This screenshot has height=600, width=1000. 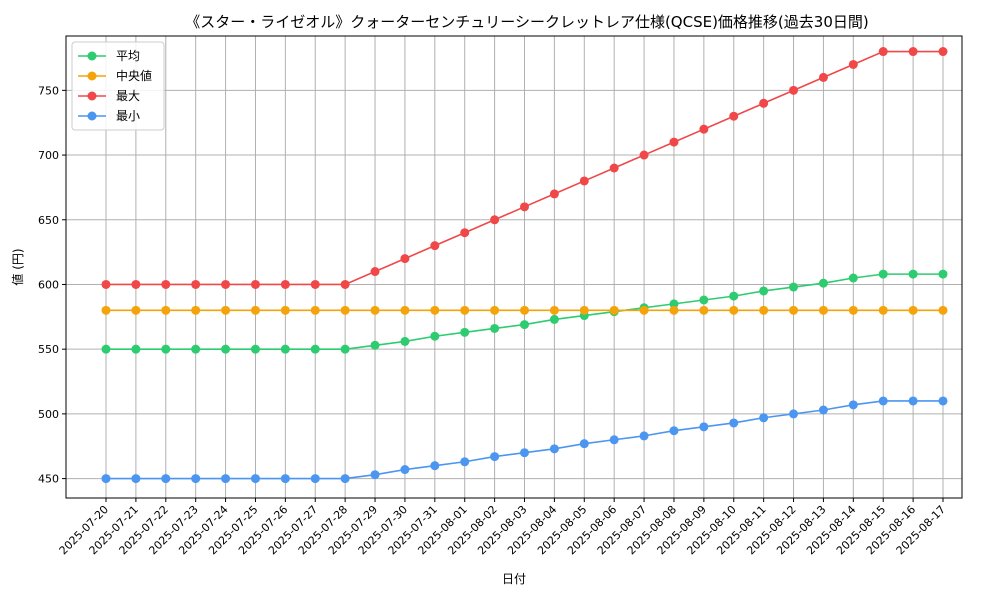 What do you see at coordinates (48, 90) in the screenshot?
I see `y-tick-label: 750` at bounding box center [48, 90].